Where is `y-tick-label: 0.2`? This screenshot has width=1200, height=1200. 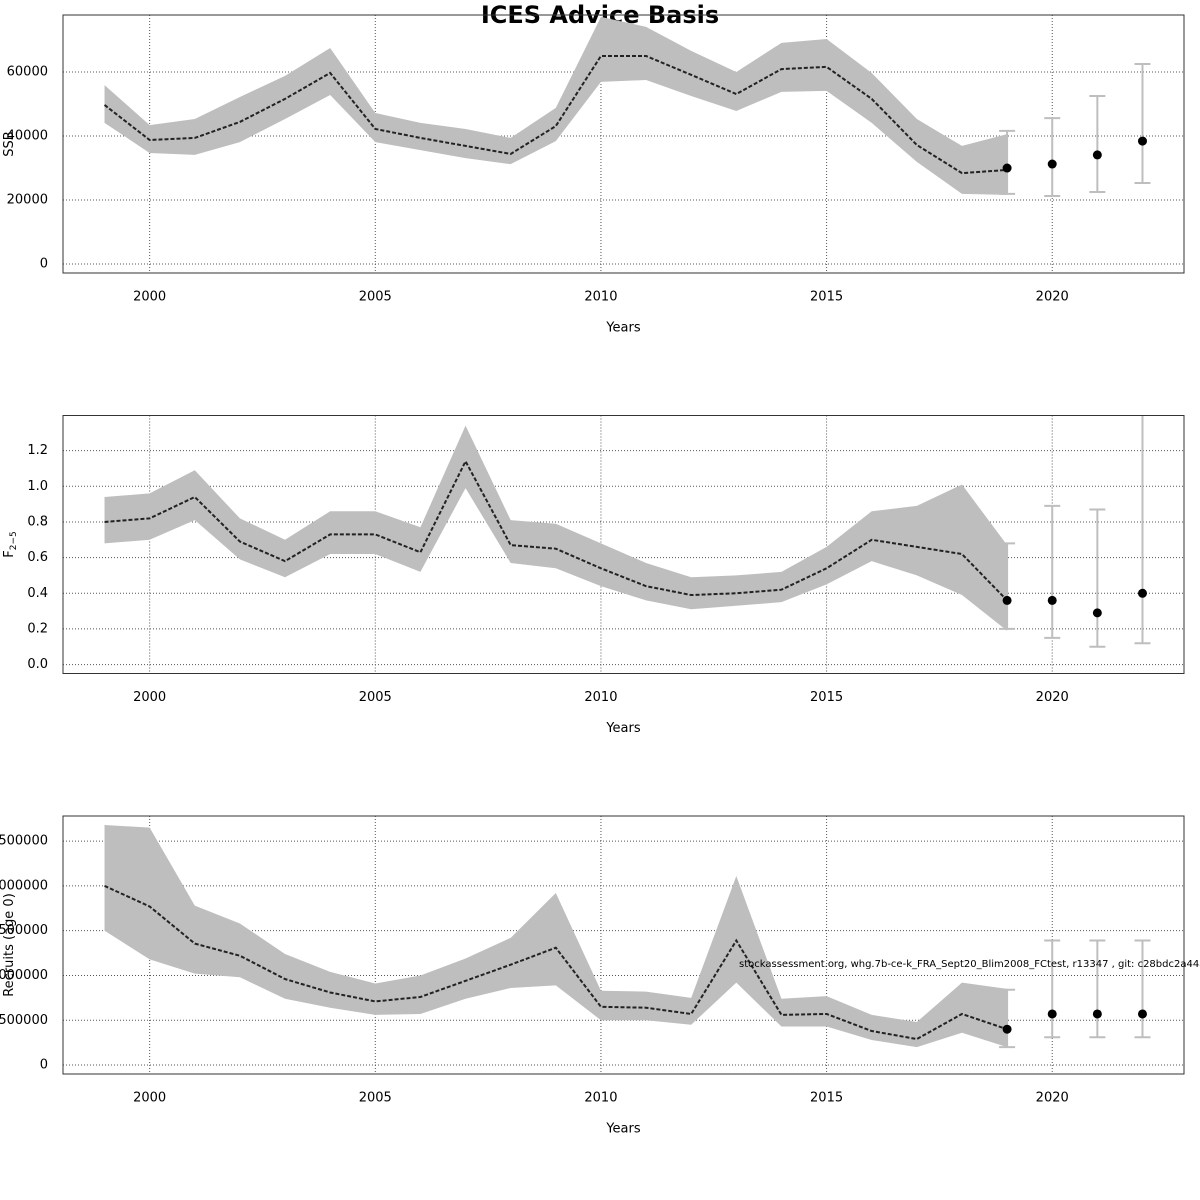 y-tick-label: 0.2 is located at coordinates (37, 628).